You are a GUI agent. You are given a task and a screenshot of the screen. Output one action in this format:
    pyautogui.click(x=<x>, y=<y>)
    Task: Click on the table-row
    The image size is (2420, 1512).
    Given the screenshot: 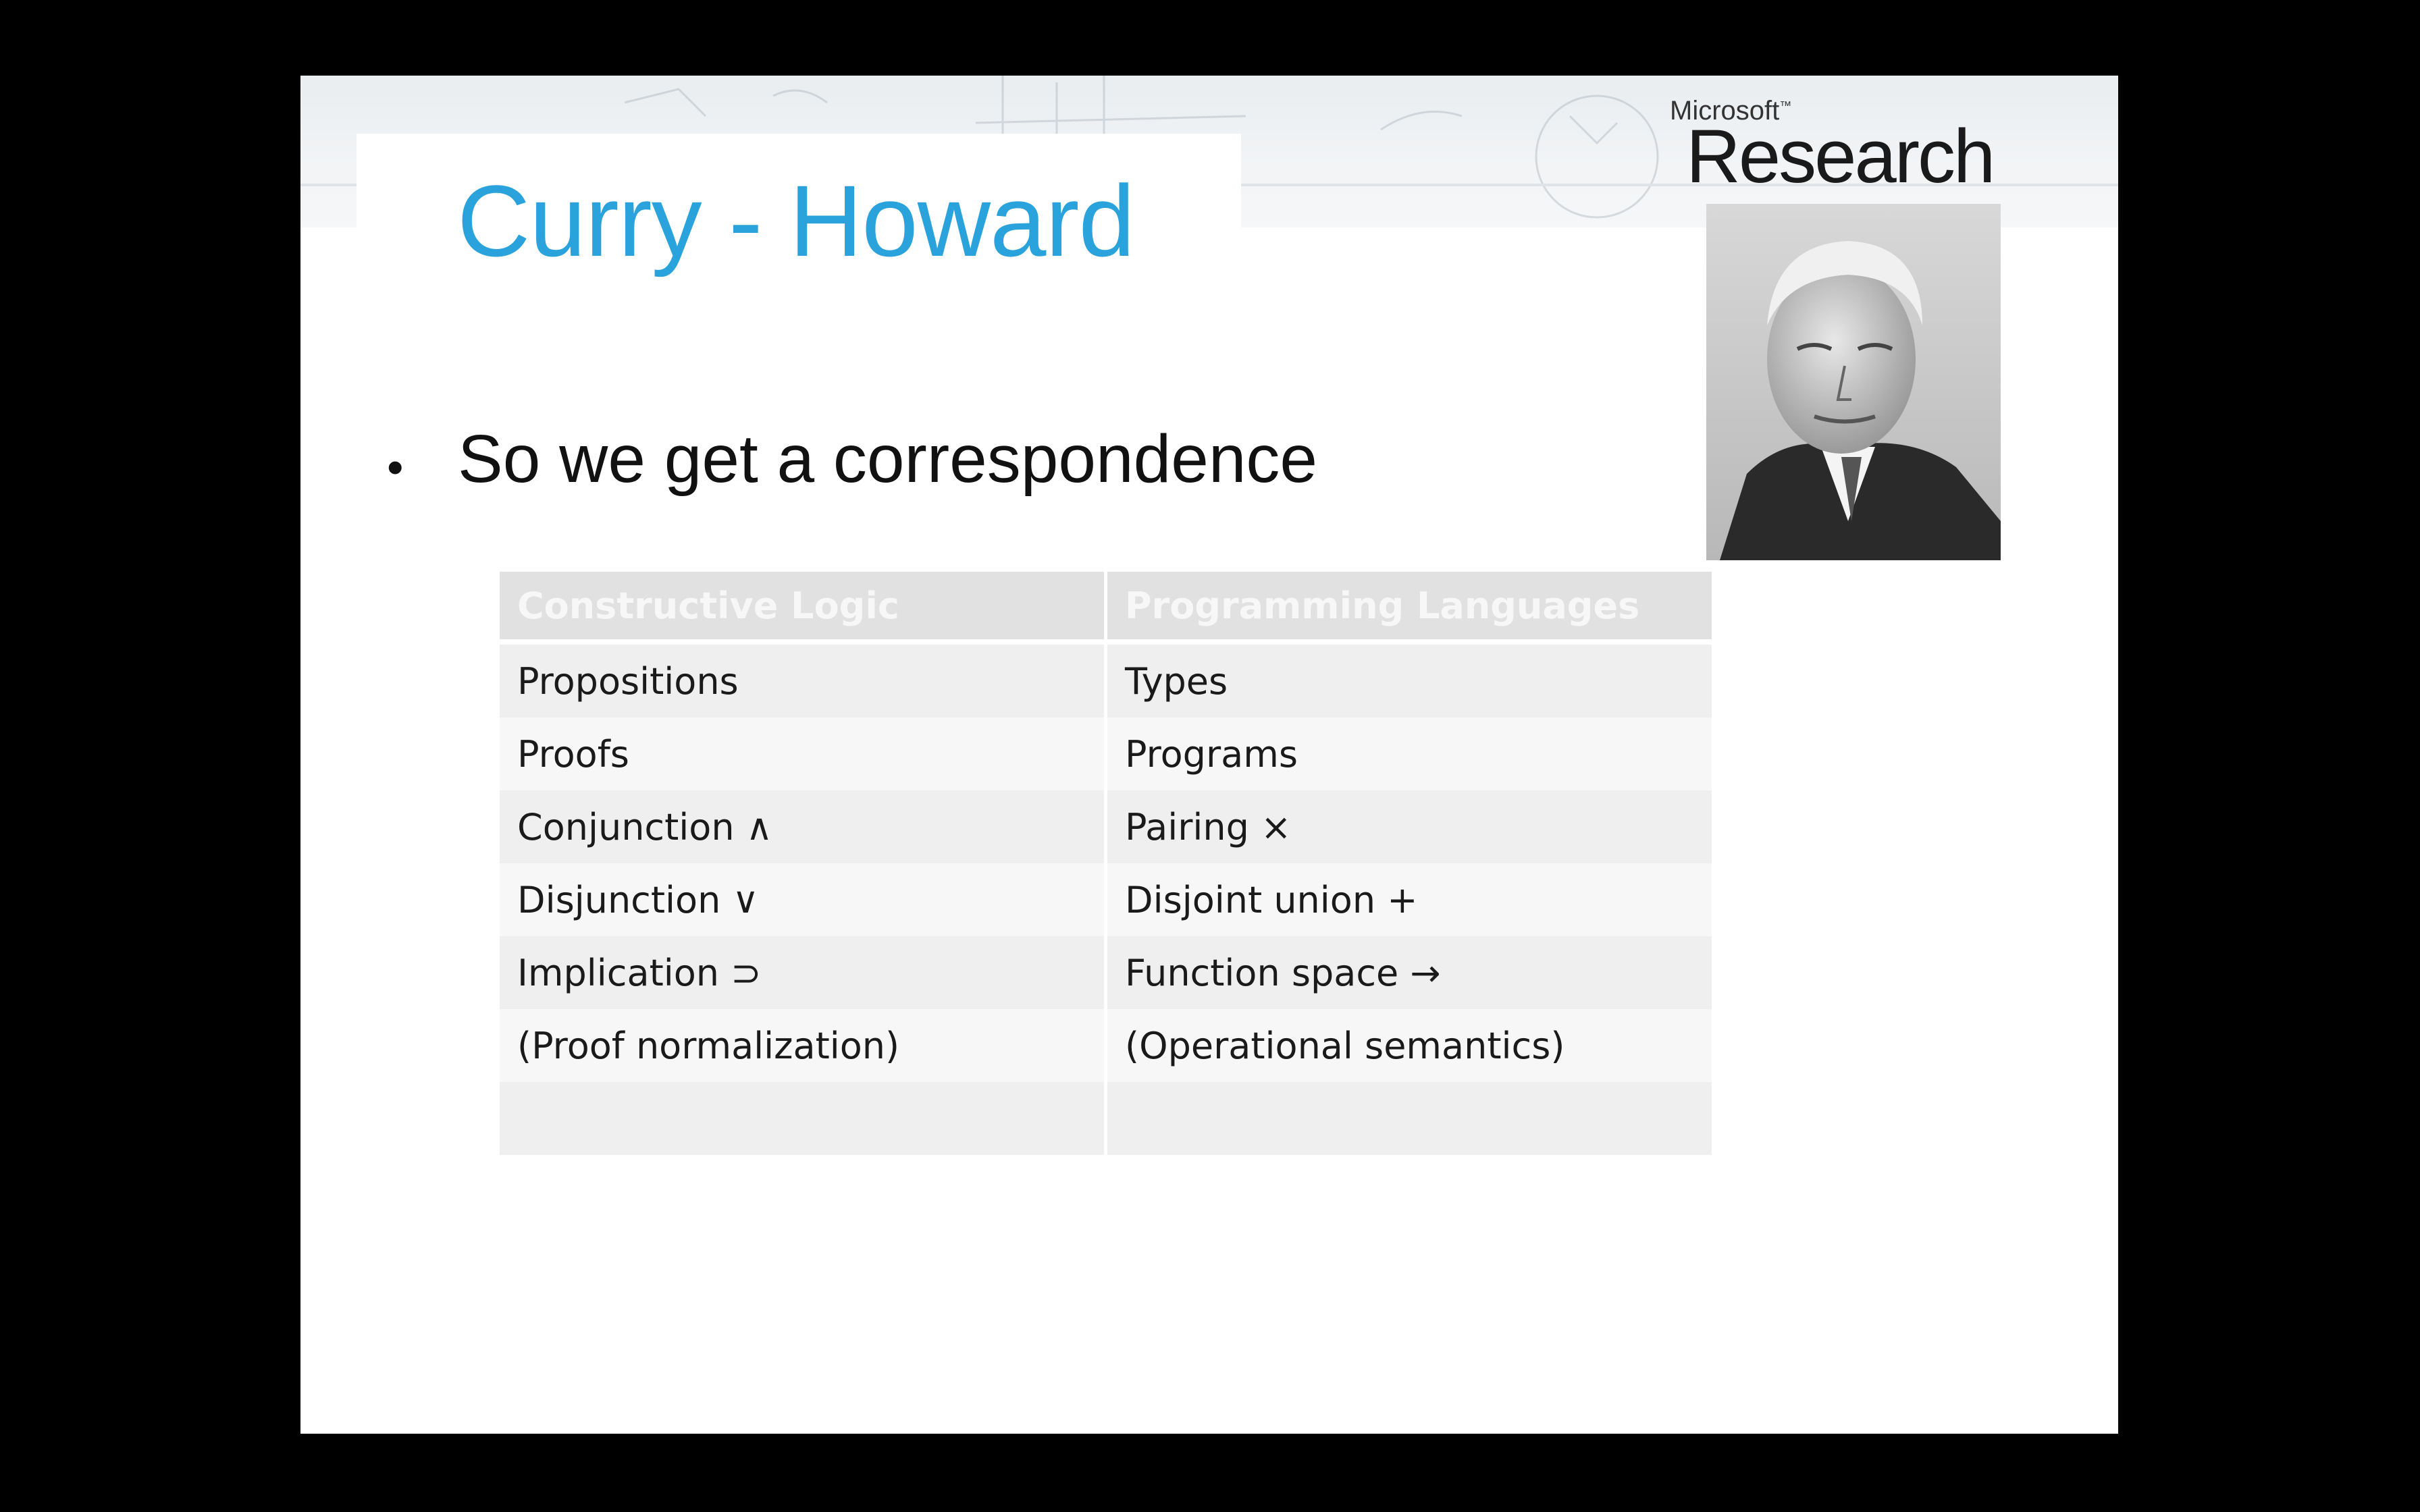 What is the action you would take?
    pyautogui.click(x=1106, y=1118)
    